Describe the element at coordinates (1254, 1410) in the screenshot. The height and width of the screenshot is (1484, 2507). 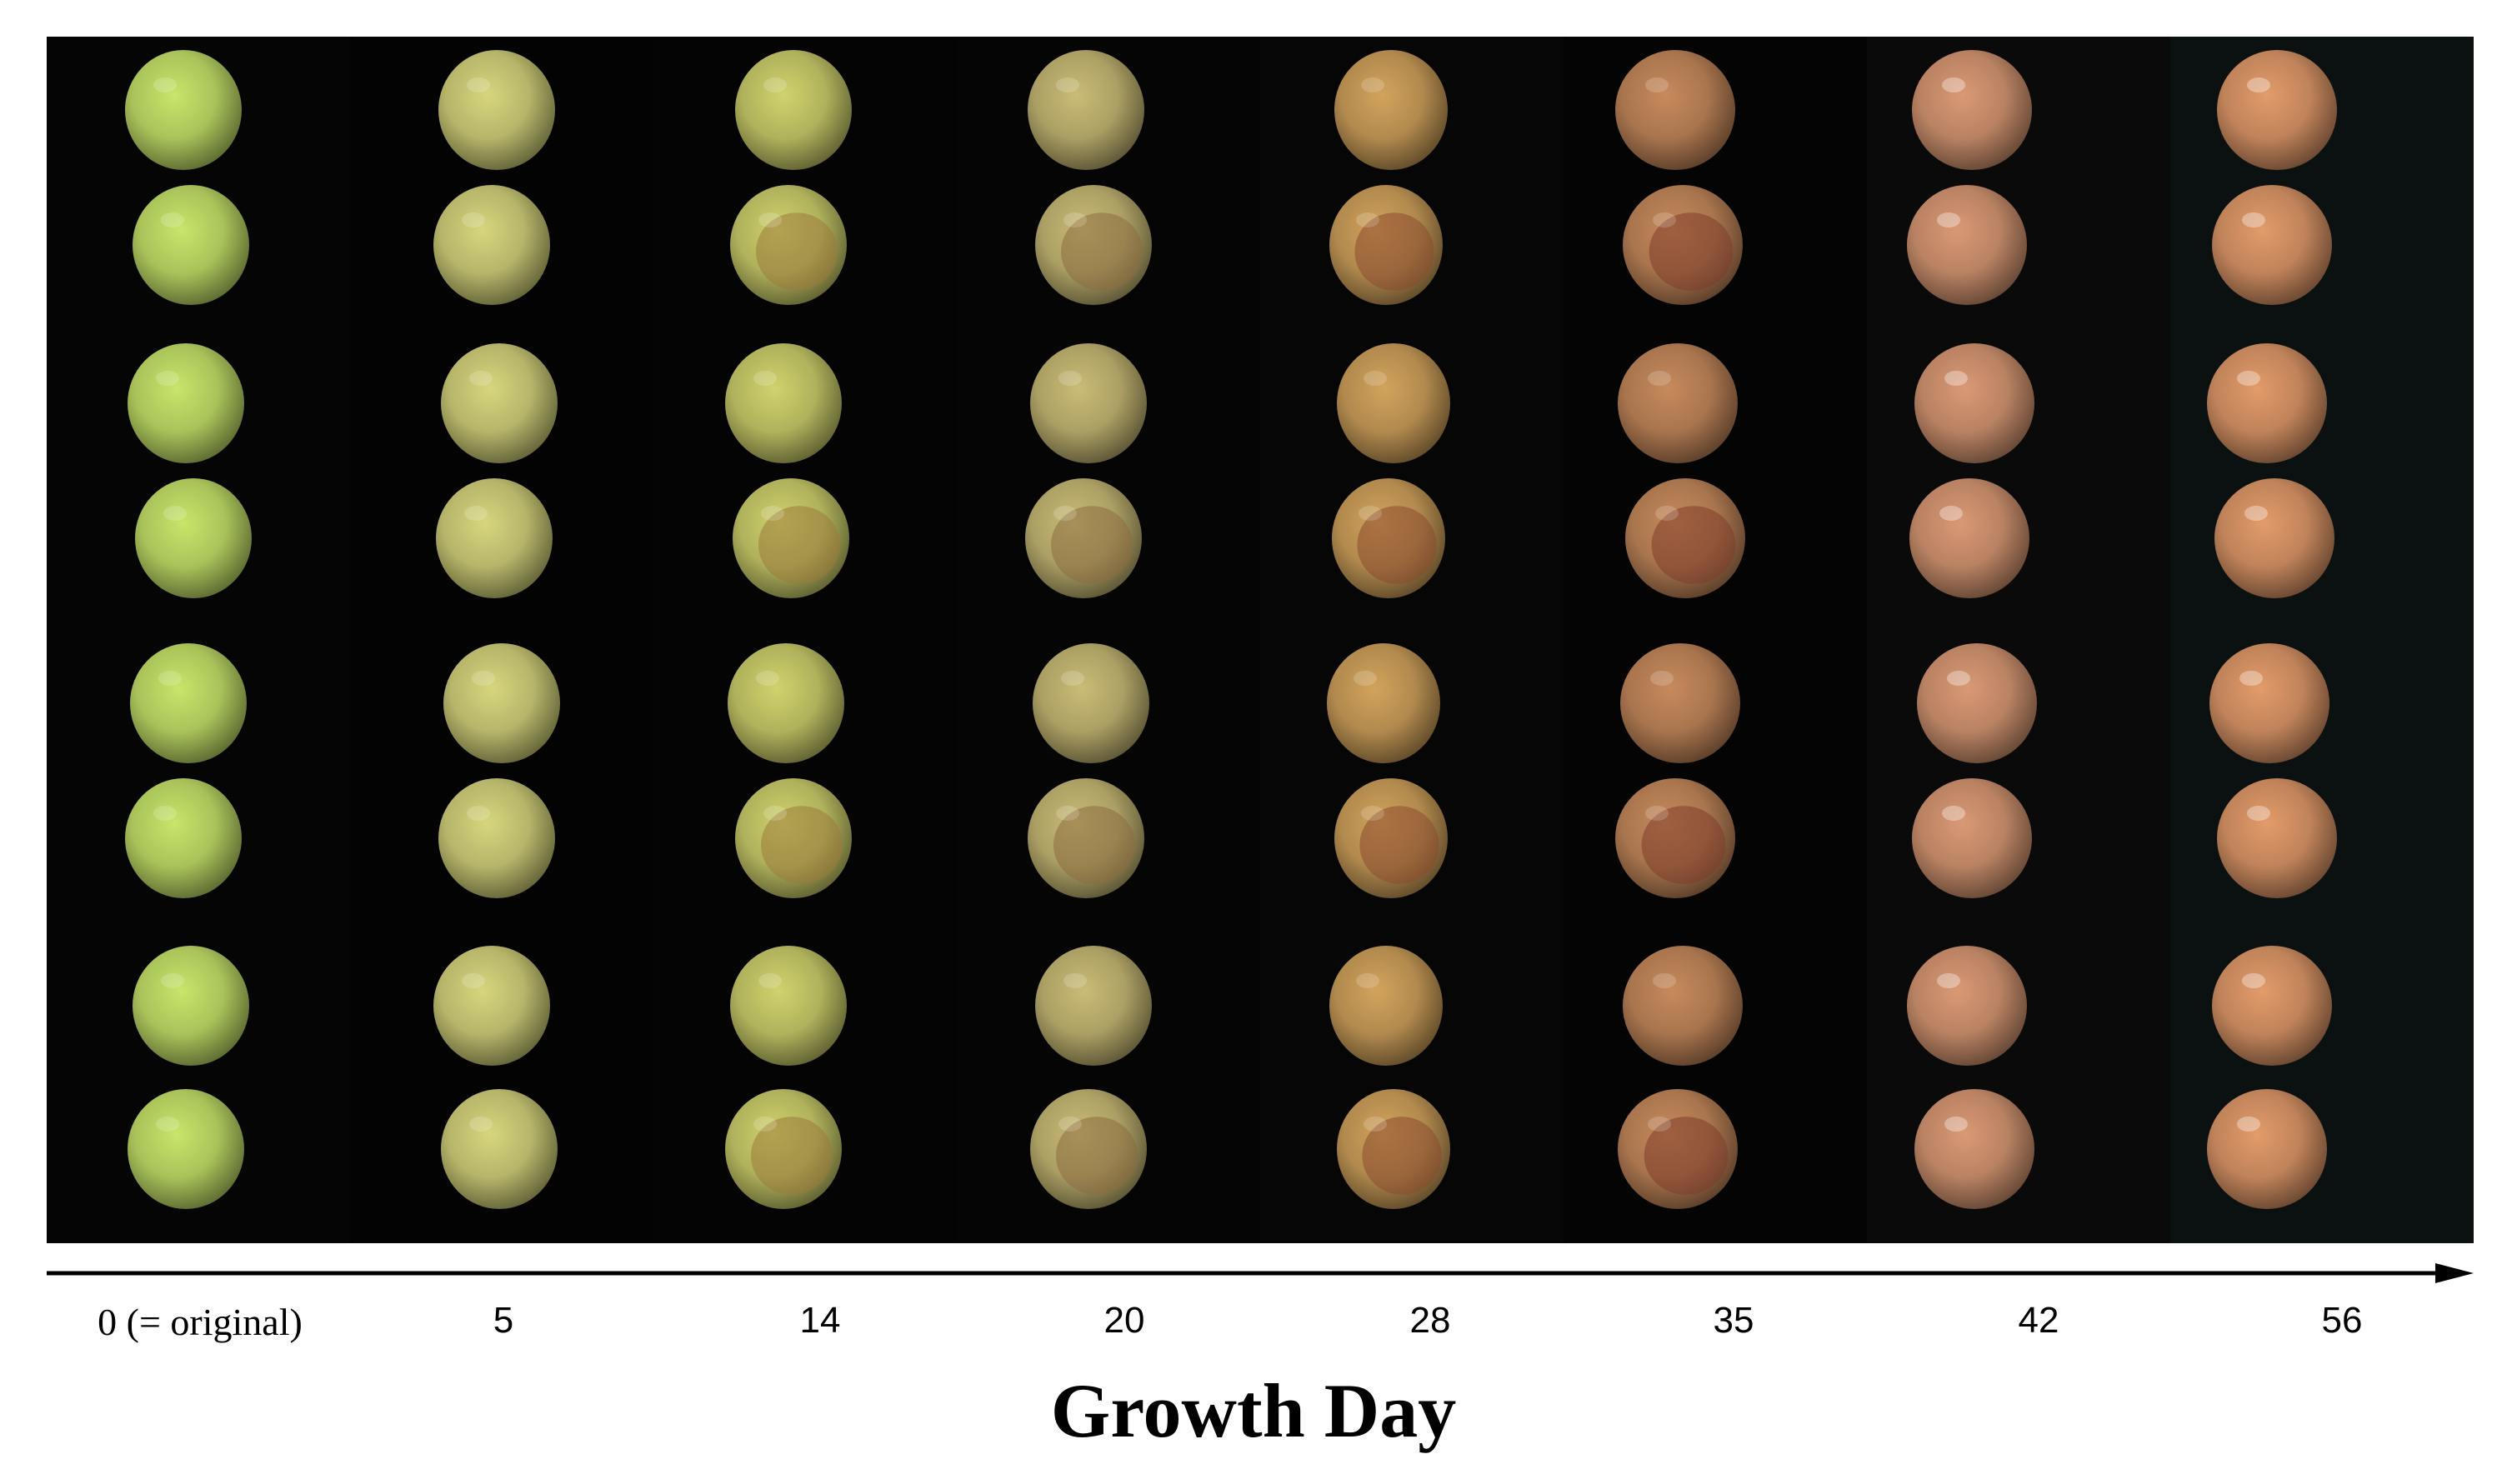
I see `axis-title: Growth Day` at that location.